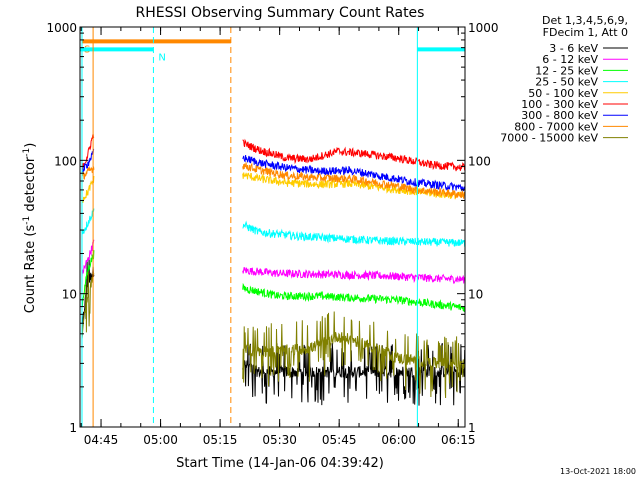  Describe the element at coordinates (475, 295) in the screenshot. I see `y-tick-label-right: 10` at that location.